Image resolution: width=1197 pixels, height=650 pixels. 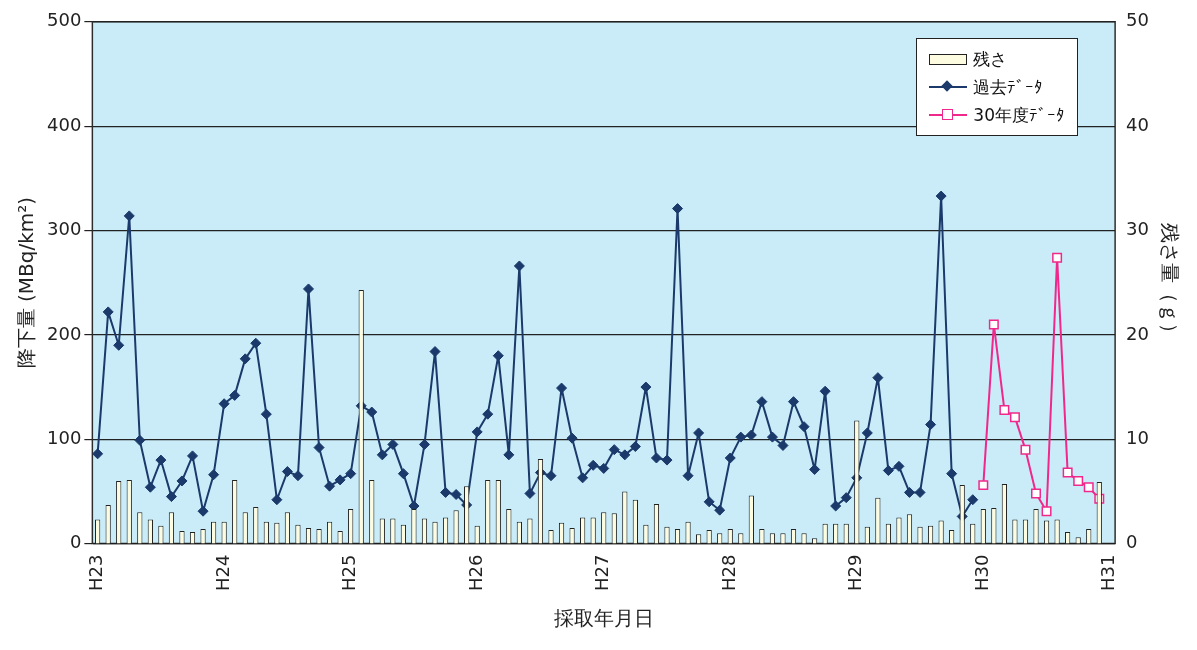 I want to click on y2-tick-label: 0, so click(x=1132, y=542).